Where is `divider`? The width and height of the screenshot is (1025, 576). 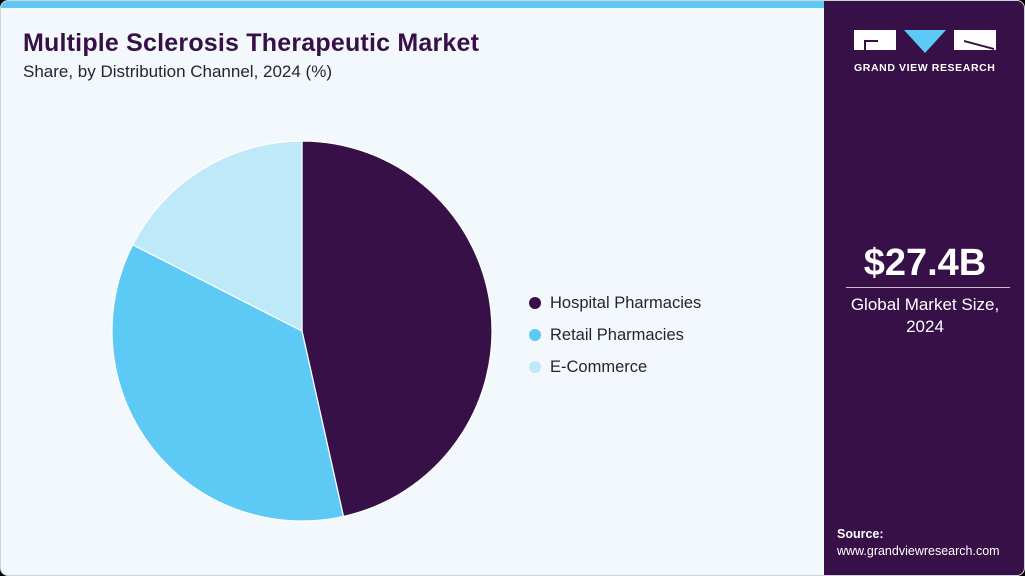
divider is located at coordinates (928, 287).